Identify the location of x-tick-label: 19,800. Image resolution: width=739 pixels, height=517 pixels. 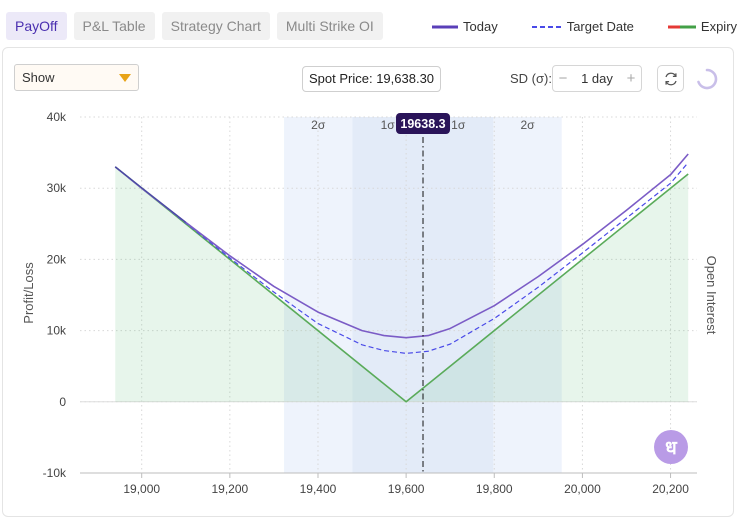
(494, 489).